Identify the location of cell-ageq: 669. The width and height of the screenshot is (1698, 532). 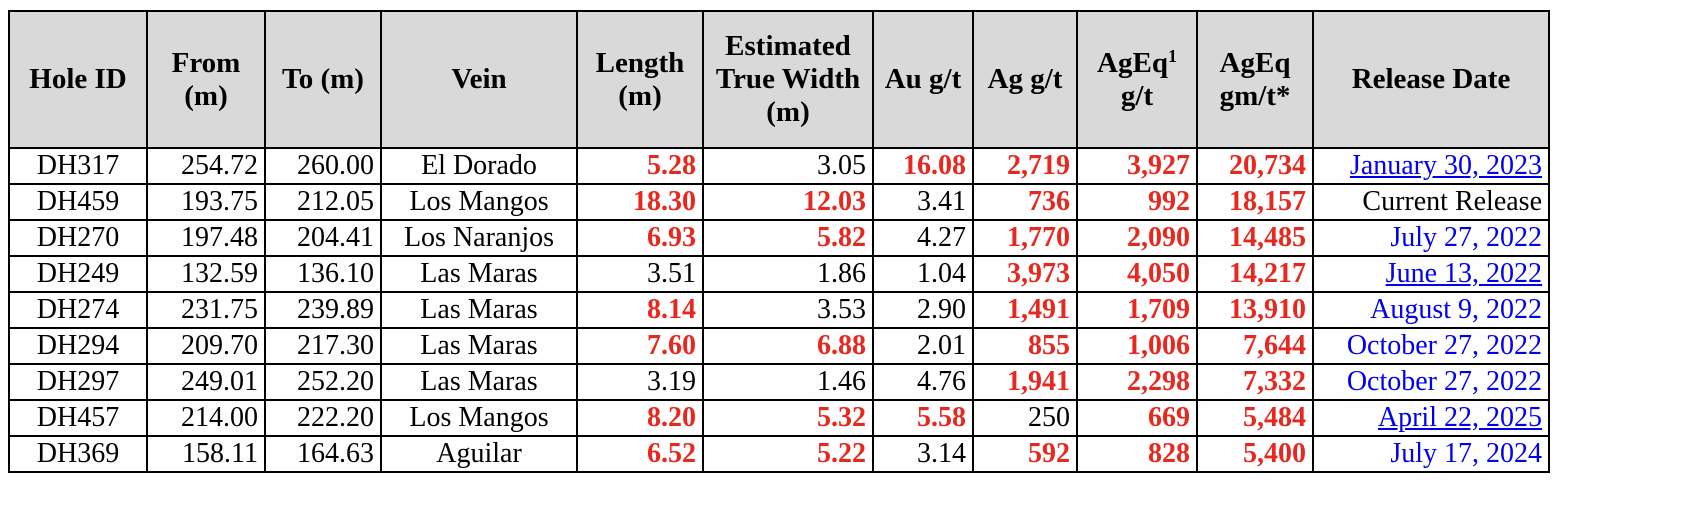
(1137, 418).